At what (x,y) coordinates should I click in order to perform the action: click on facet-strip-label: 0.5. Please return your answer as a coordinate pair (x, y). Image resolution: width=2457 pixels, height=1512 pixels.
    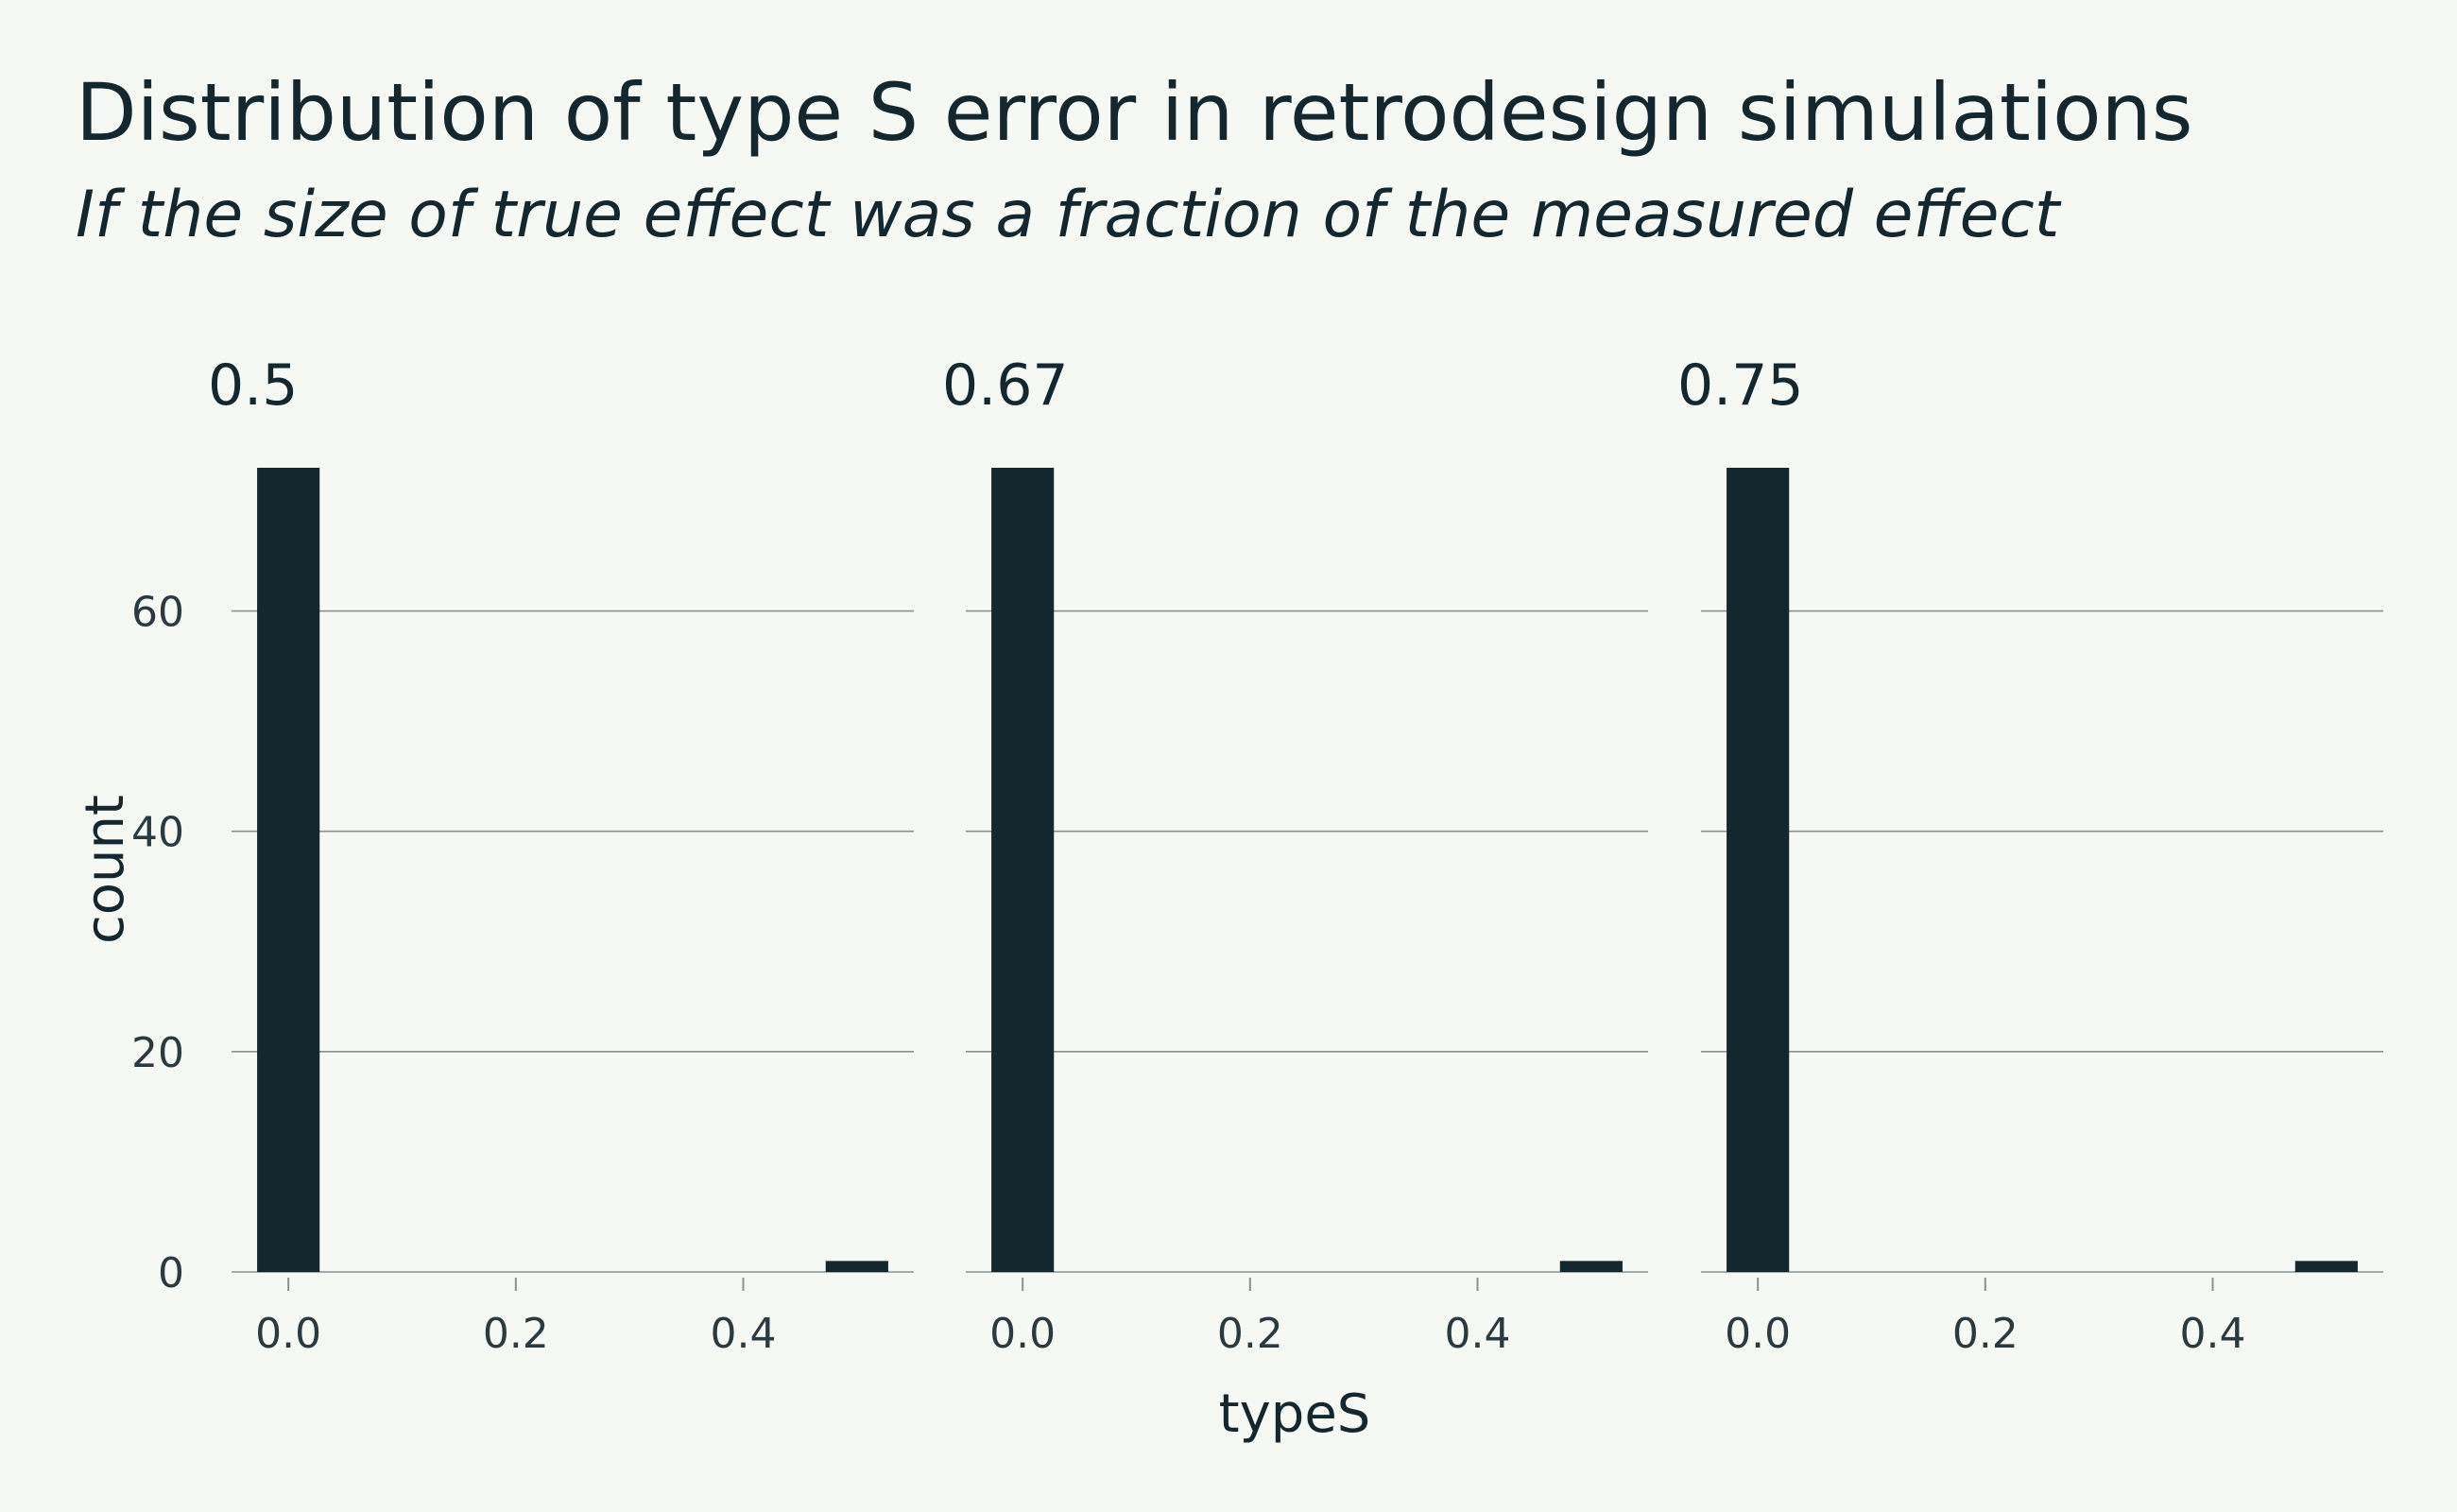
    Looking at the image, I should click on (253, 385).